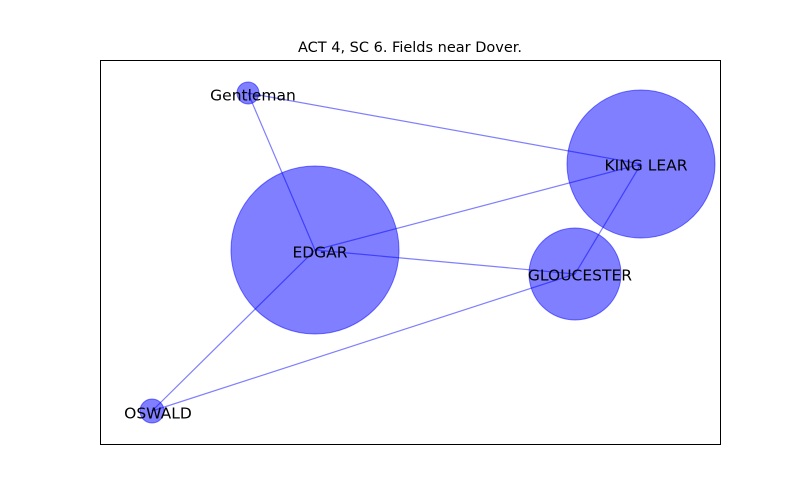  What do you see at coordinates (645, 166) in the screenshot?
I see `node-label-king-lear: KING LEAR` at bounding box center [645, 166].